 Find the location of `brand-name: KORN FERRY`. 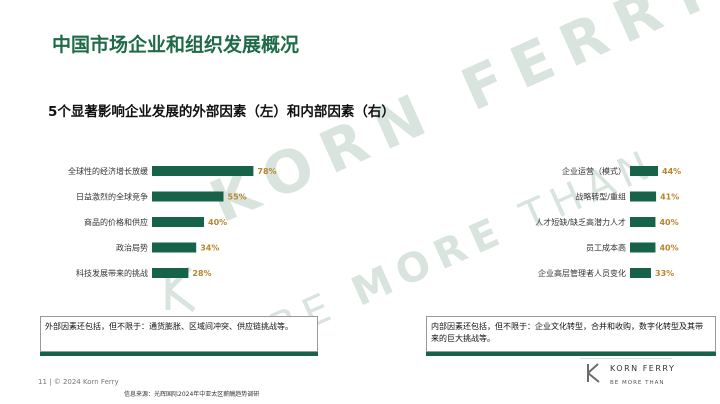

brand-name: KORN FERRY is located at coordinates (643, 368).